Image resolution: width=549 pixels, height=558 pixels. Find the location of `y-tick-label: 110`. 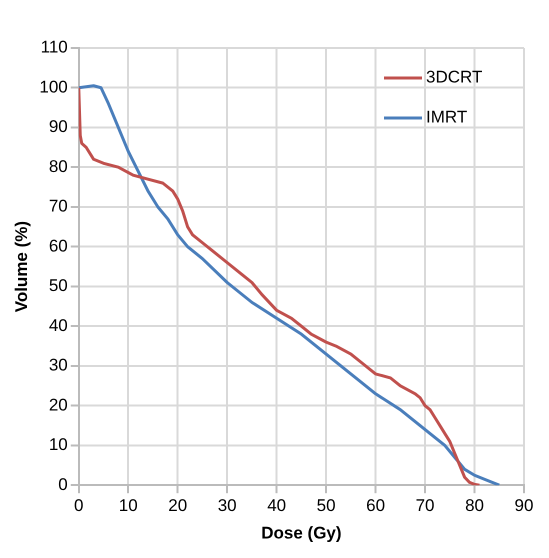

y-tick-label: 110 is located at coordinates (54, 47).